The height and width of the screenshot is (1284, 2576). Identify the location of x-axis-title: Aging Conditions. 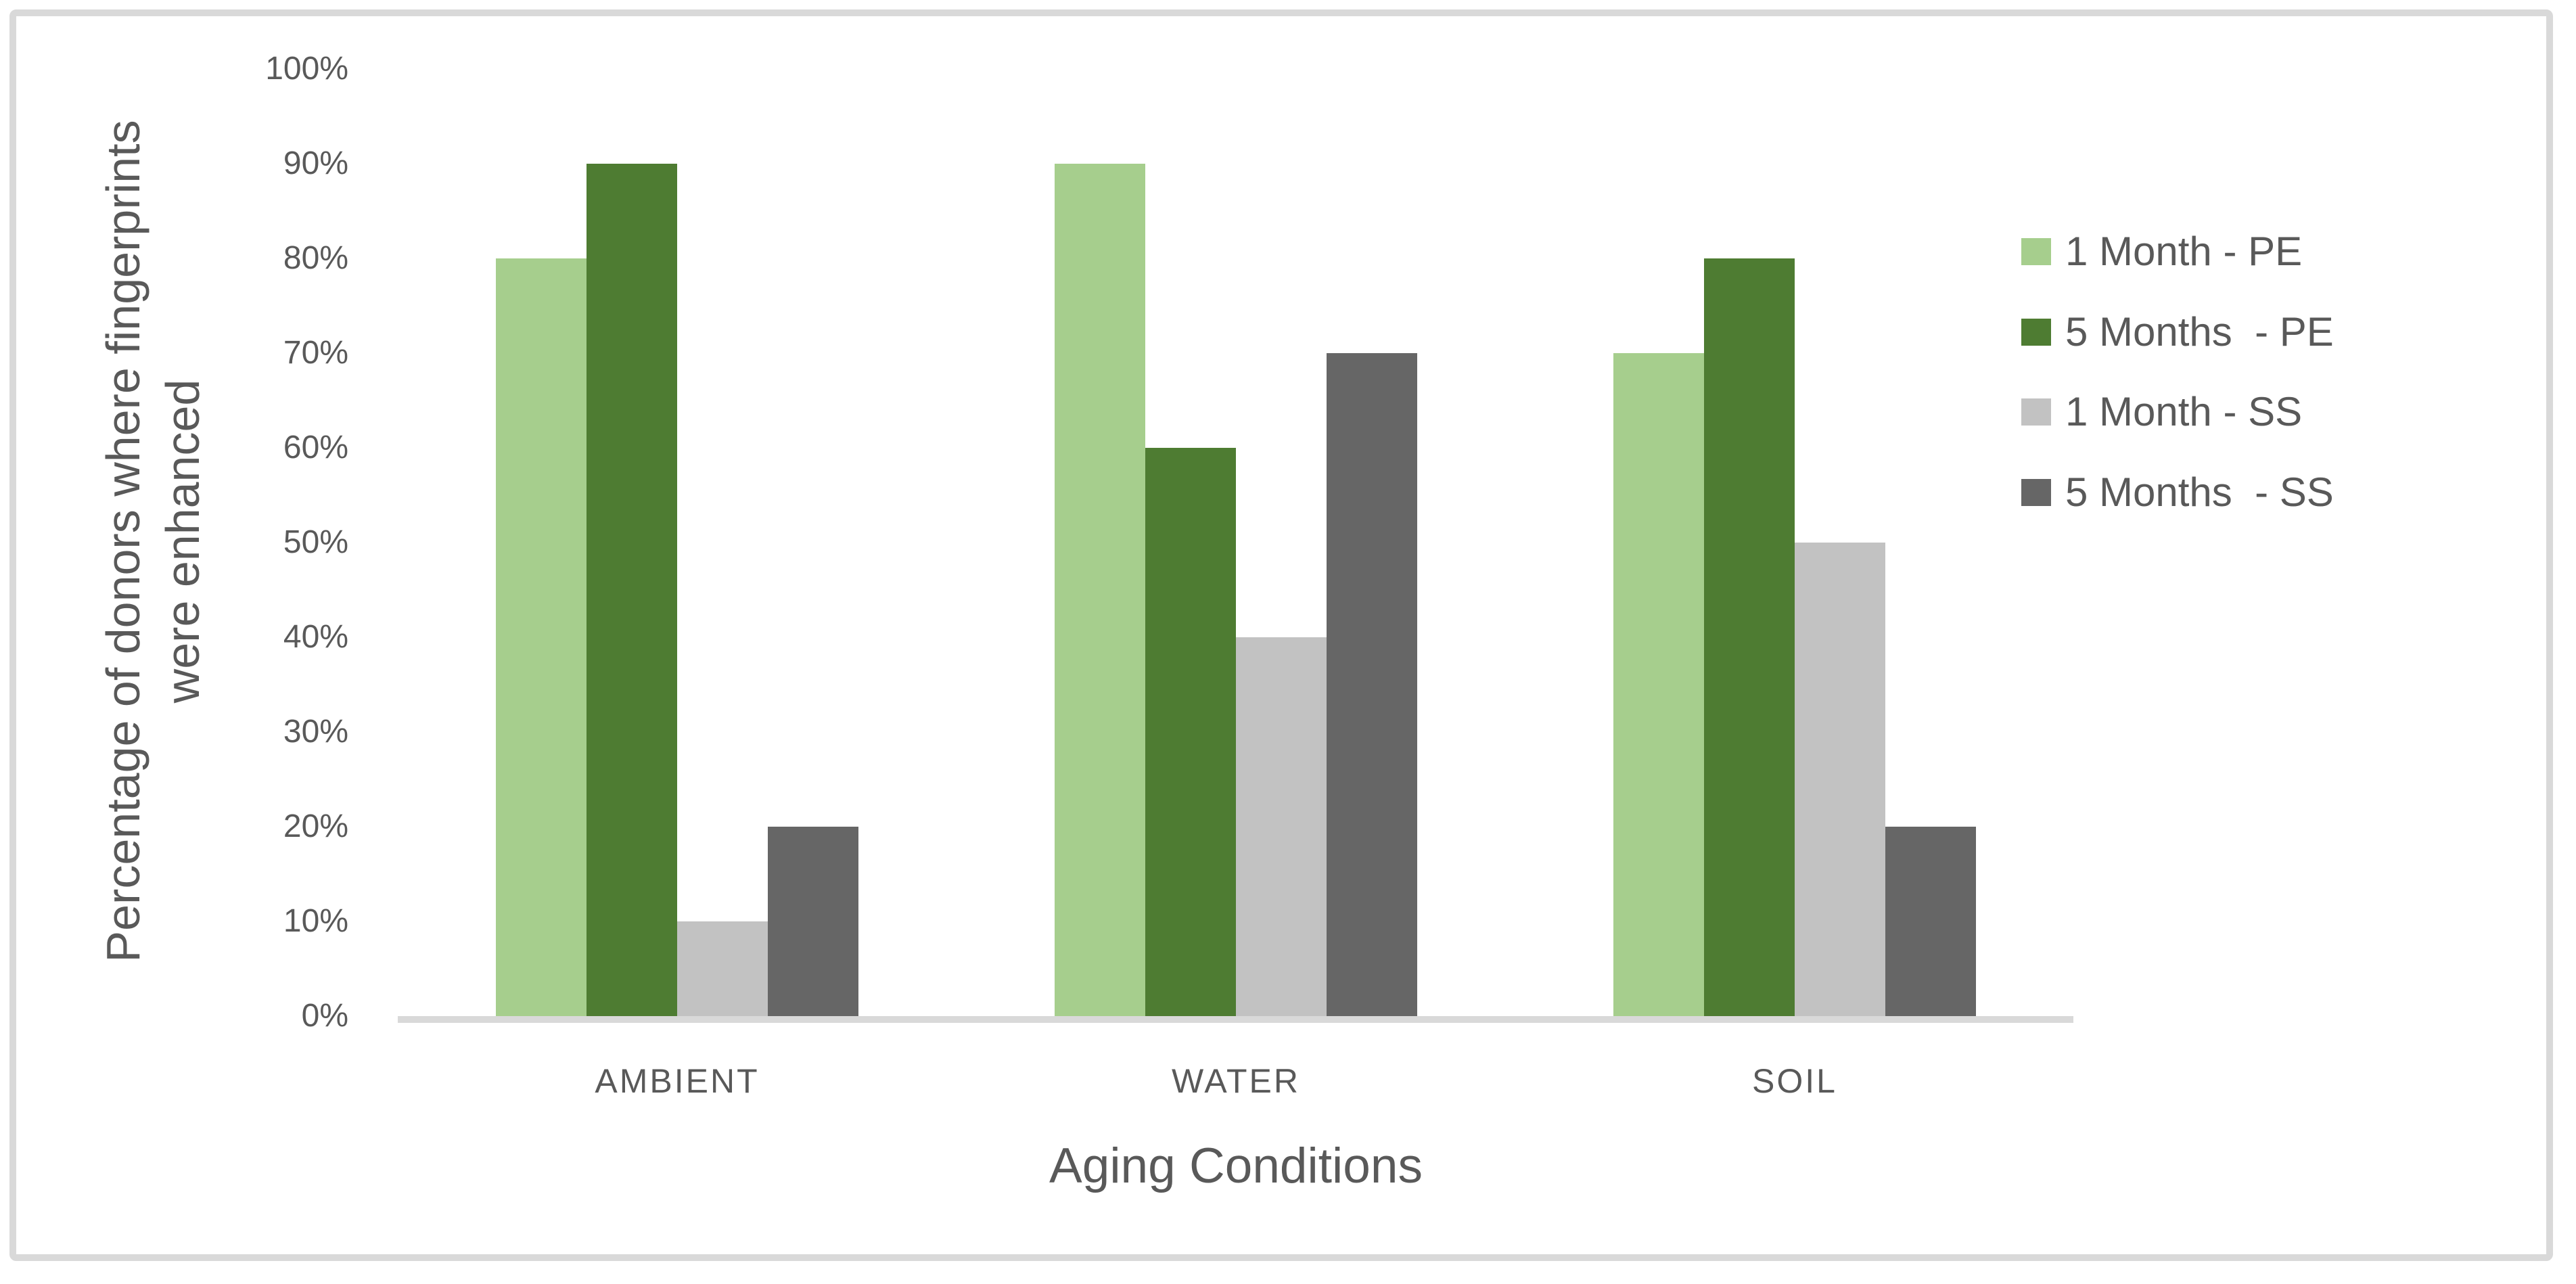
(1236, 1166).